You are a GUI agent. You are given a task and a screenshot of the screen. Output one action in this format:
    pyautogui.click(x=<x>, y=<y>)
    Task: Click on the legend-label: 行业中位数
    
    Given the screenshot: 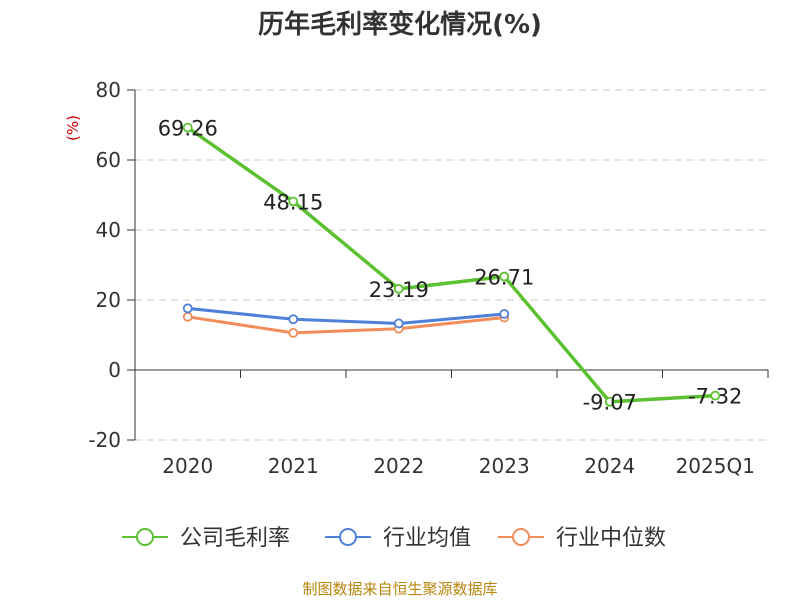 What is the action you would take?
    pyautogui.click(x=611, y=538)
    